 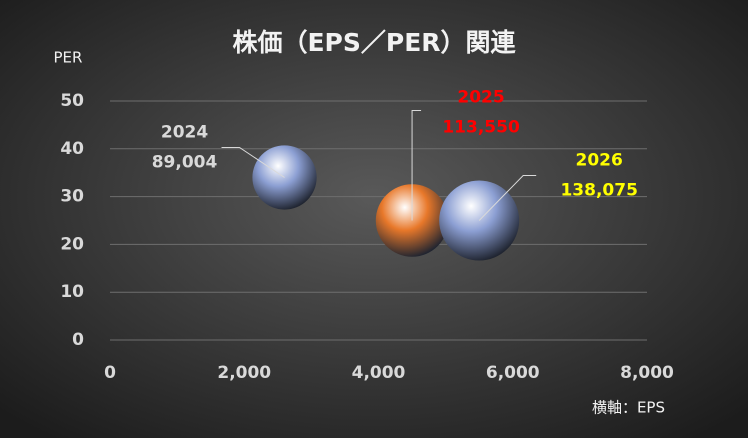 What do you see at coordinates (184, 132) in the screenshot?
I see `data-label-name: 2024` at bounding box center [184, 132].